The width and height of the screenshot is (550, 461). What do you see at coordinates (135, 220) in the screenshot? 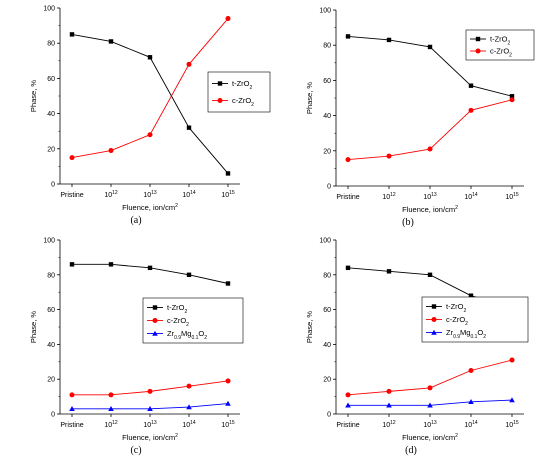
I see `panel-caption: (a)` at bounding box center [135, 220].